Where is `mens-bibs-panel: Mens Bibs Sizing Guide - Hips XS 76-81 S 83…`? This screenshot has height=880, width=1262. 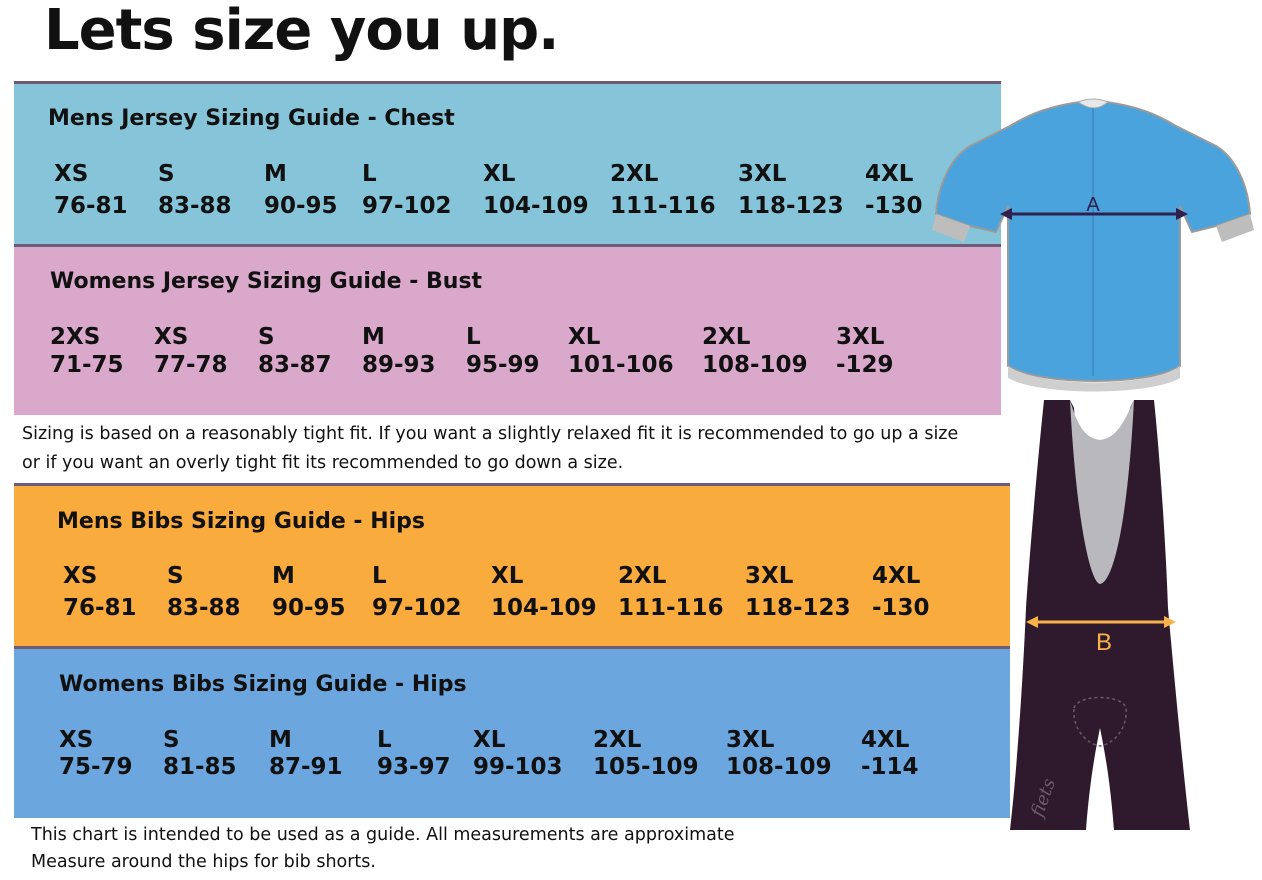 mens-bibs-panel: Mens Bibs Sizing Guide - Hips XS 76-81 S 83… is located at coordinates (512, 565).